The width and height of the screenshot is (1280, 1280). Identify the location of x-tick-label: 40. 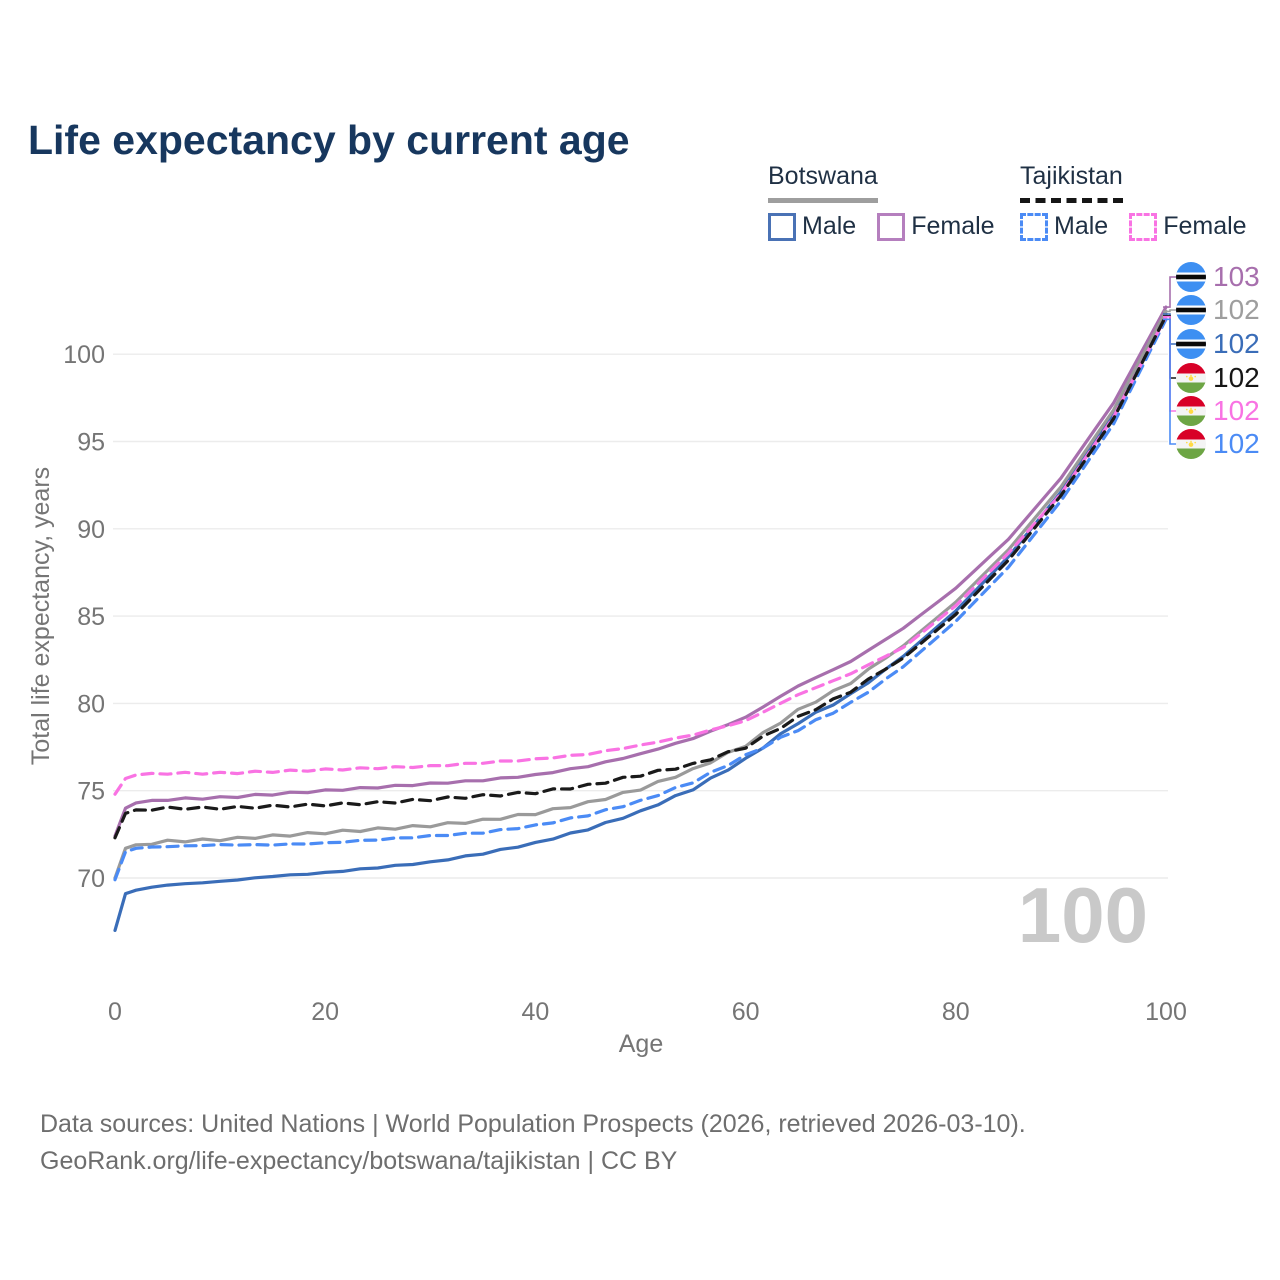
(535, 1012).